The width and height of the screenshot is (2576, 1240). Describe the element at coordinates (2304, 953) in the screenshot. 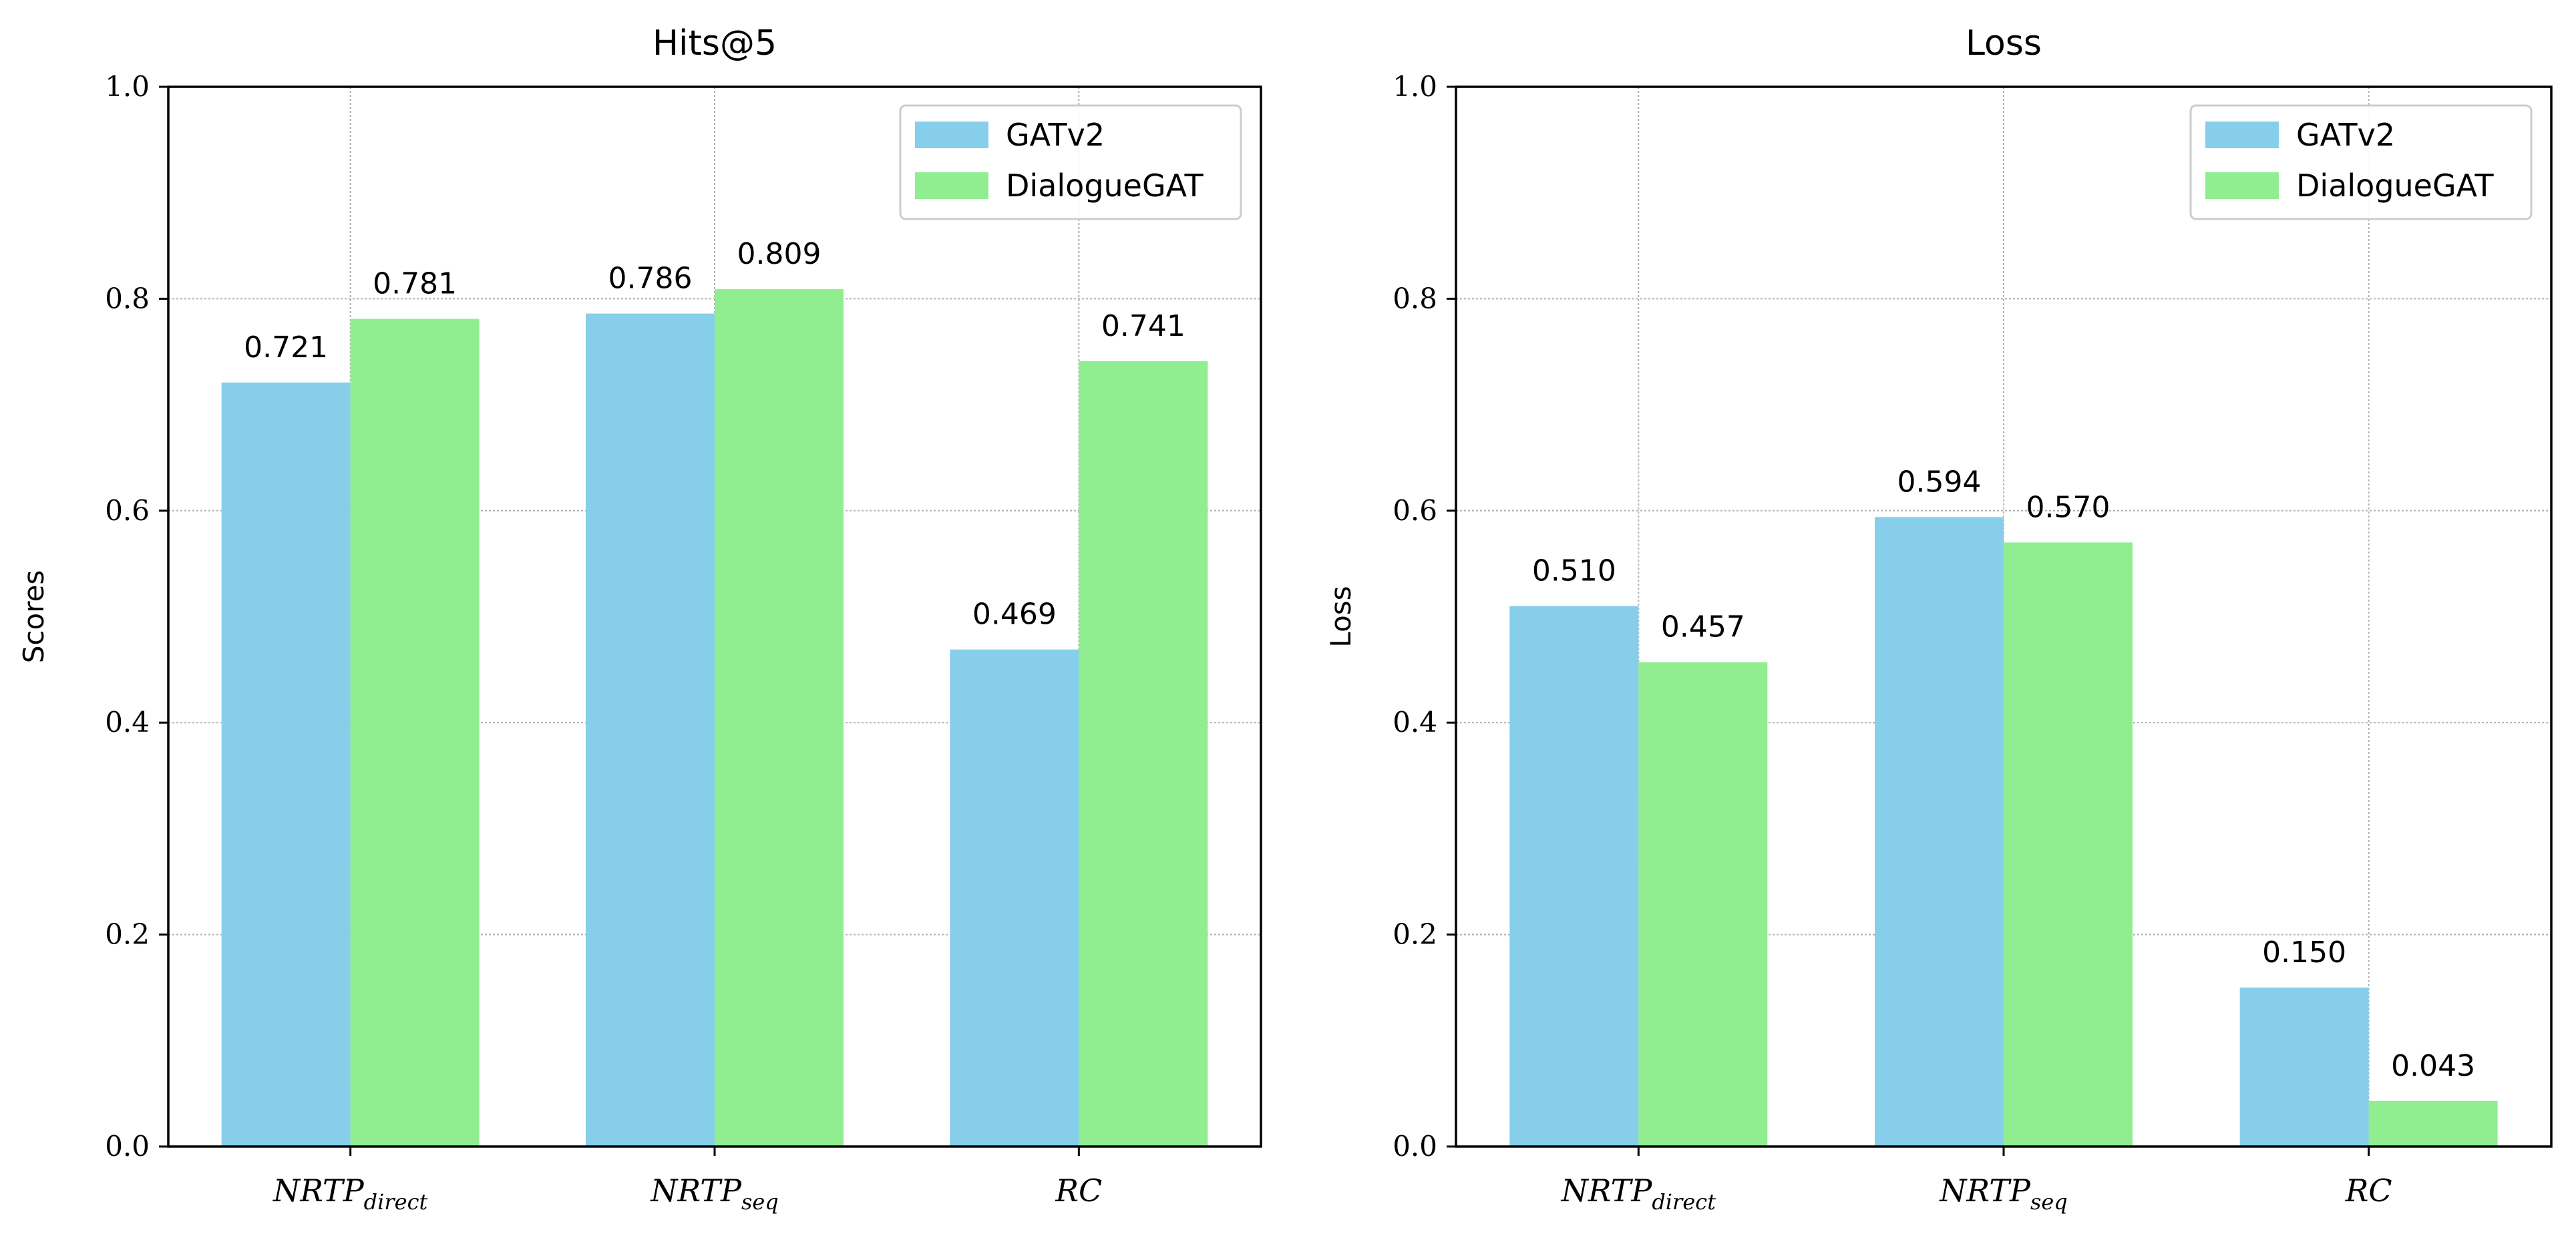

I see `data-label: 0.150` at that location.